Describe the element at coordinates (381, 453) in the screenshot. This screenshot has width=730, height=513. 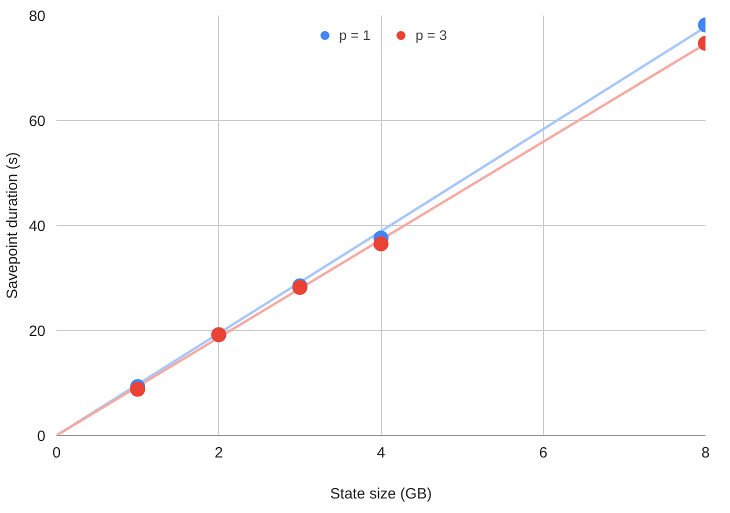
I see `x-tick-label: 4` at that location.